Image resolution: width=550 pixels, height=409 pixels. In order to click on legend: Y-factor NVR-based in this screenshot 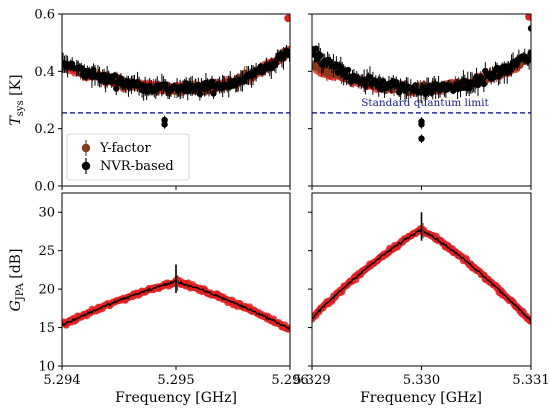, I will do `click(128, 157)`.